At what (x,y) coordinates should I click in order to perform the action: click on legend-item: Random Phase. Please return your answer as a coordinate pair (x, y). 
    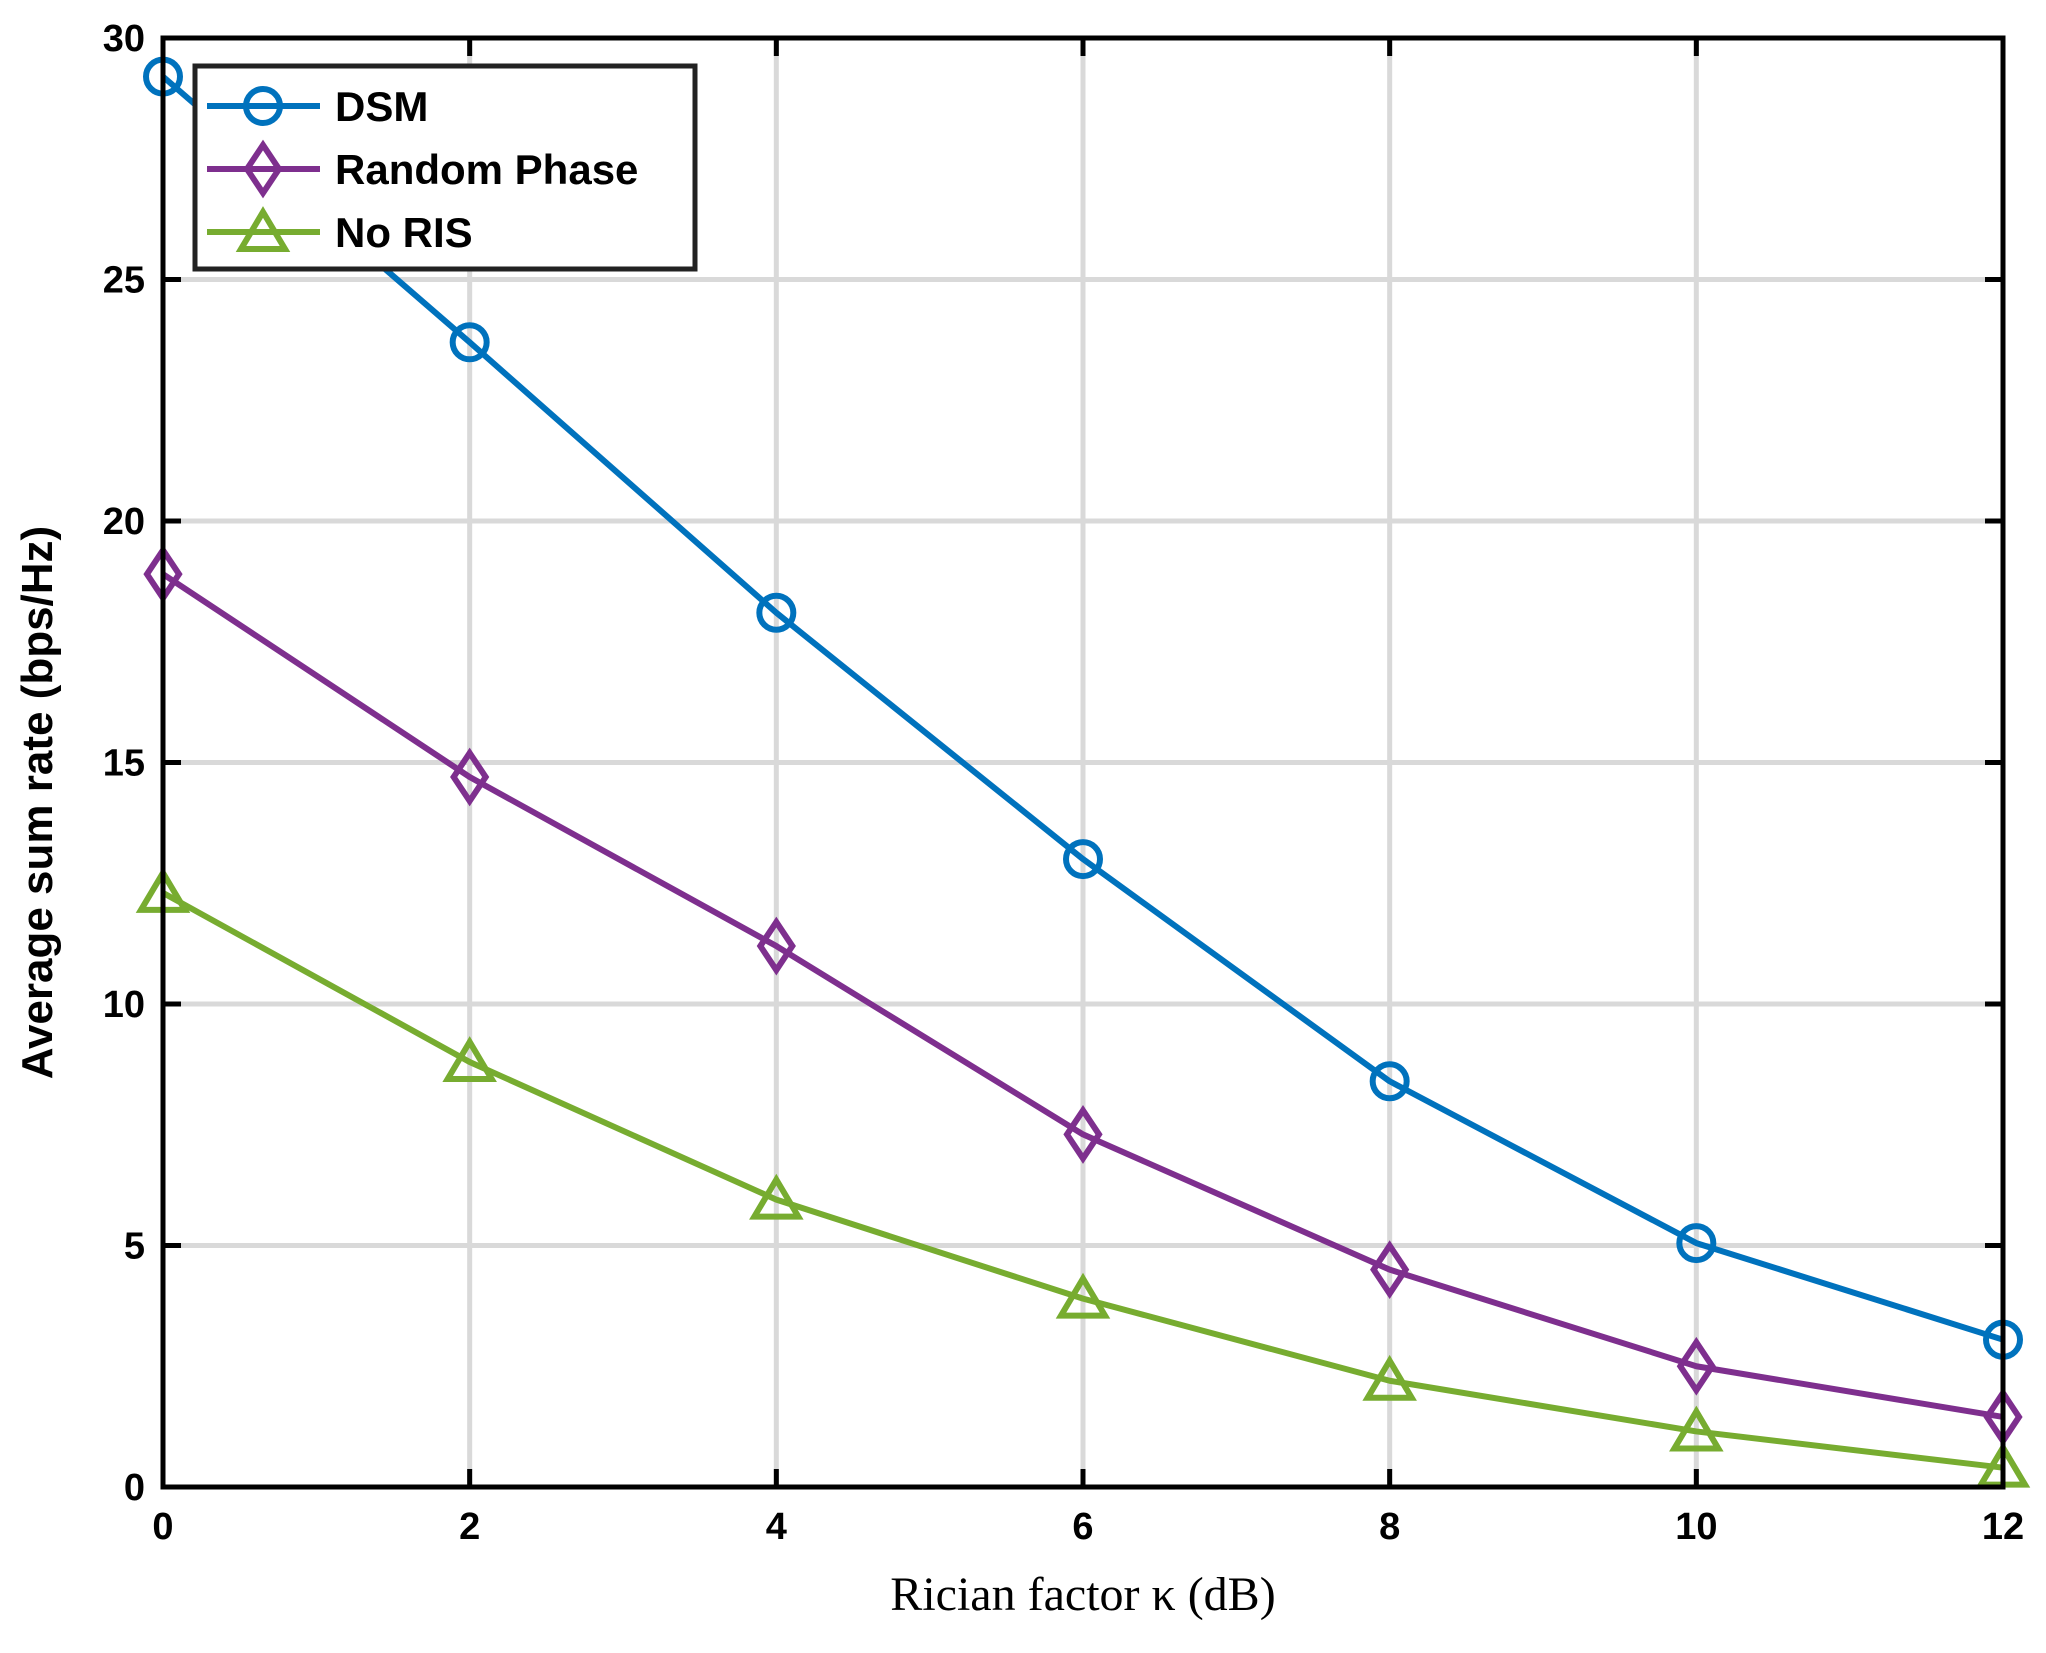
    Looking at the image, I should click on (422, 169).